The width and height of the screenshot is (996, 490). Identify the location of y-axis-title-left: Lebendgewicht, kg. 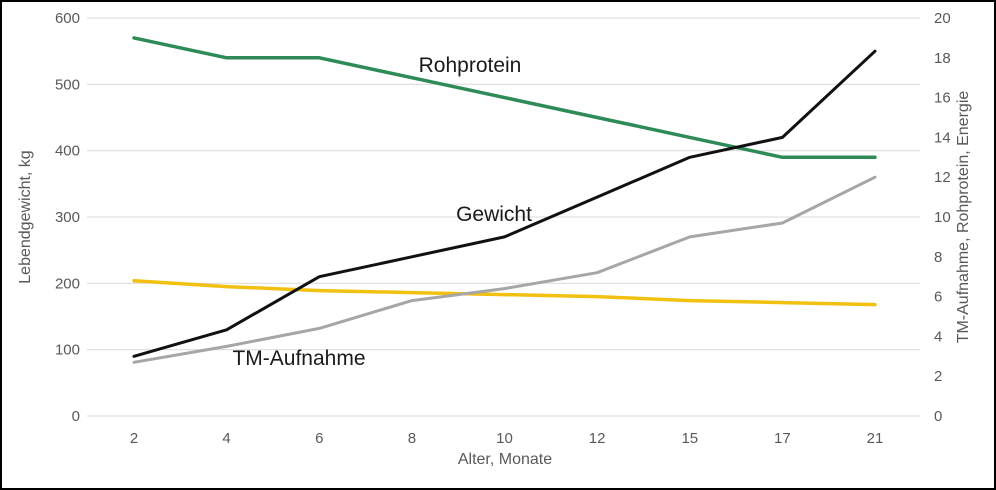
(25, 216).